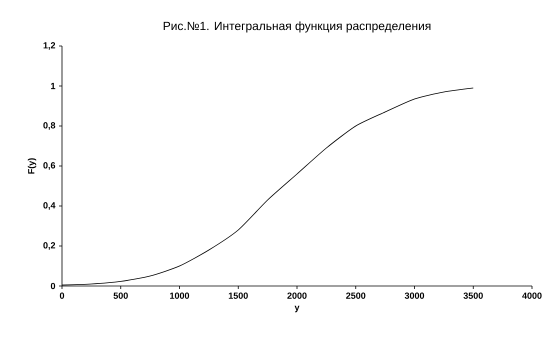 The width and height of the screenshot is (555, 344). Describe the element at coordinates (53, 286) in the screenshot. I see `y-tick-label: 0` at that location.